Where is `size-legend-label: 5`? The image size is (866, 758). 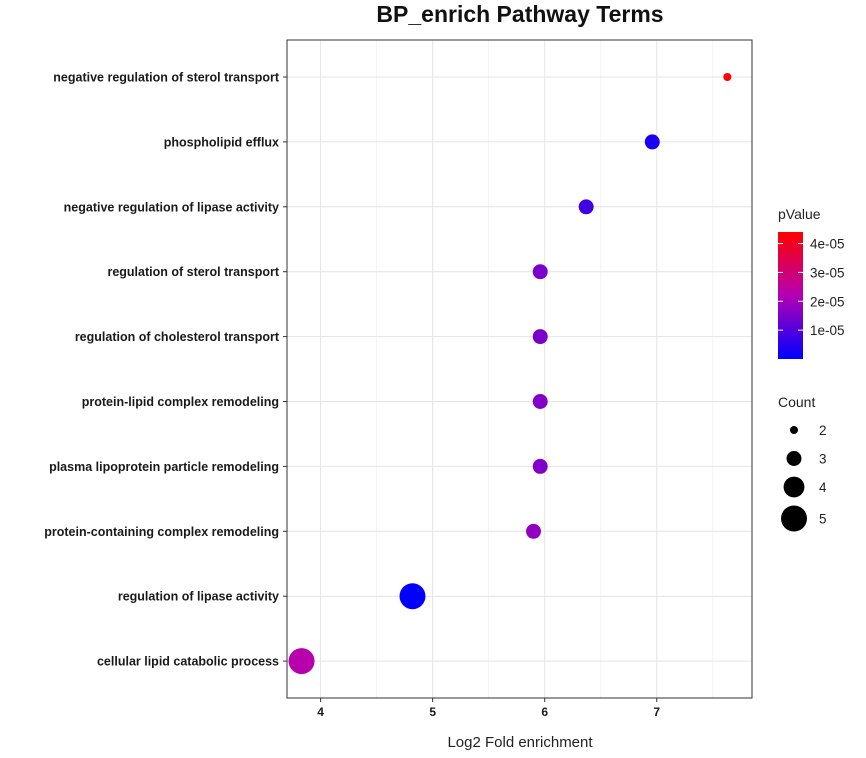
size-legend-label: 5 is located at coordinates (823, 519).